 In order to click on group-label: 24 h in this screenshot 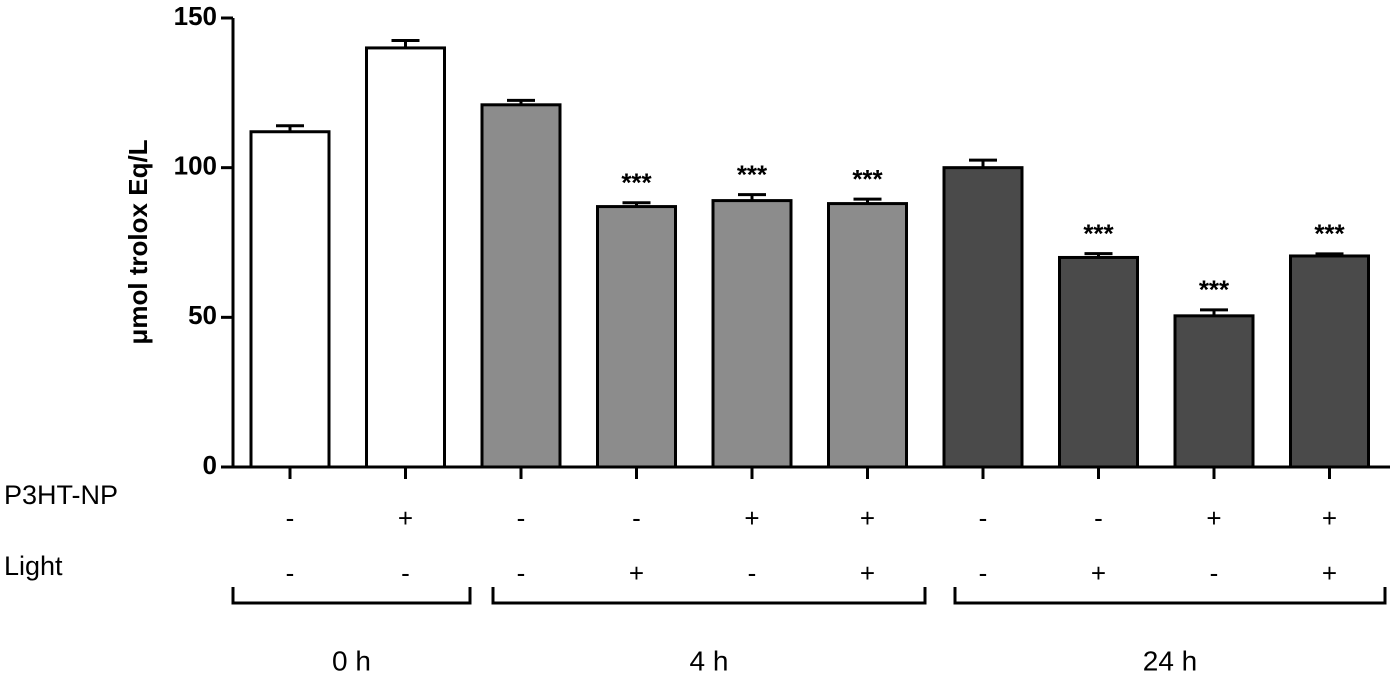, I will do `click(1170, 660)`.